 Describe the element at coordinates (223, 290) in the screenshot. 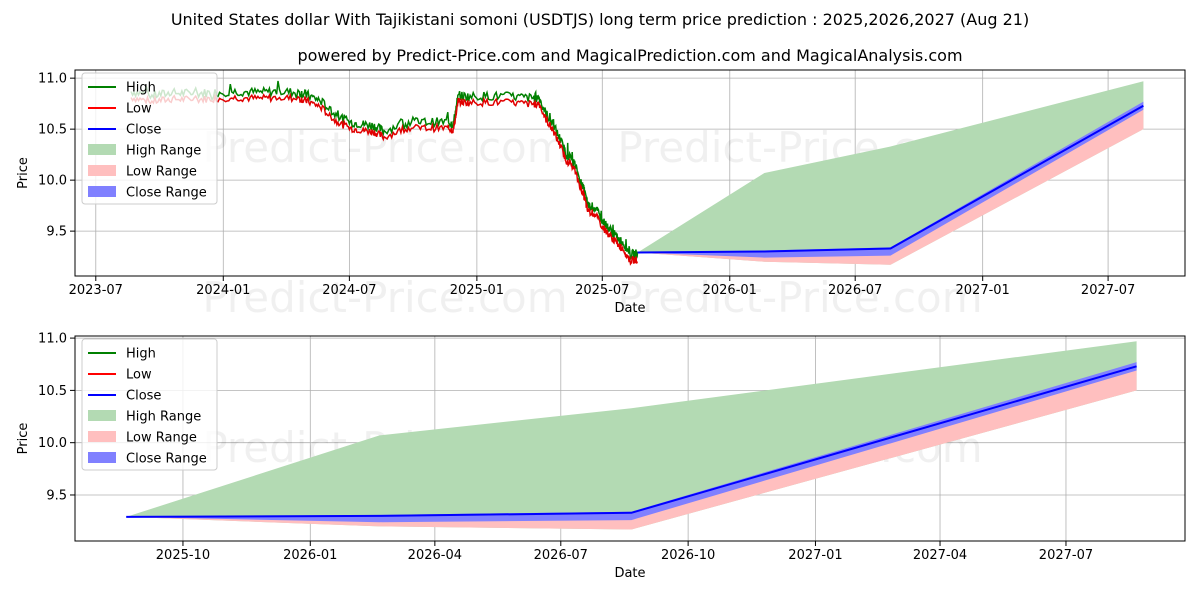

I see `x-tick-label: 2024-01` at that location.